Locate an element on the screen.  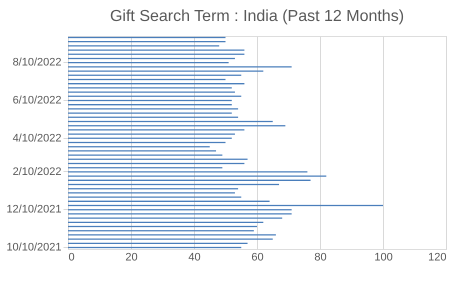
chart-title: Gift Search Term : India (Past 12 Months) is located at coordinates (257, 16).